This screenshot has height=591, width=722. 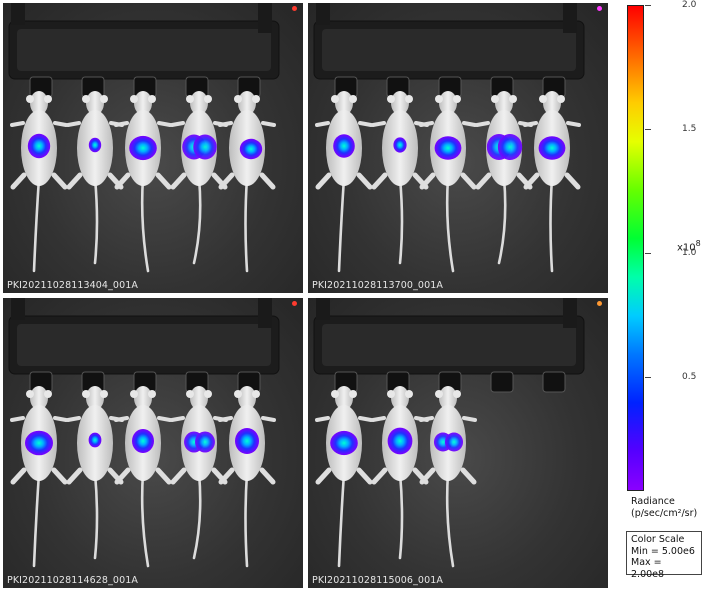 I want to click on color-scale-max: Max = 2.00e8, so click(x=648, y=568).